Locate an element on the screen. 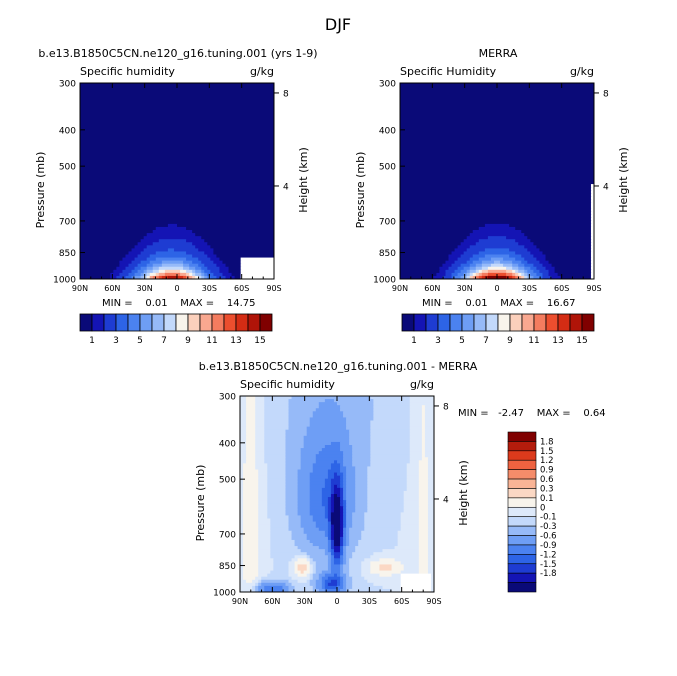 The height and width of the screenshot is (676, 677). panel-variable: Specific Humidity is located at coordinates (448, 71).